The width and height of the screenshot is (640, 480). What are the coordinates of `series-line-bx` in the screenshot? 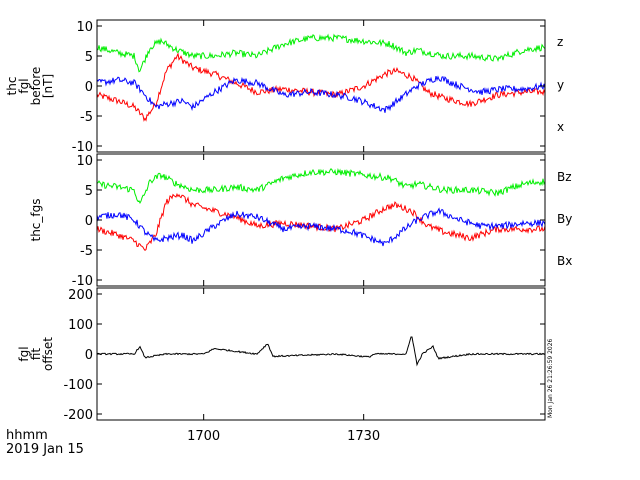 It's located at (321, 227).